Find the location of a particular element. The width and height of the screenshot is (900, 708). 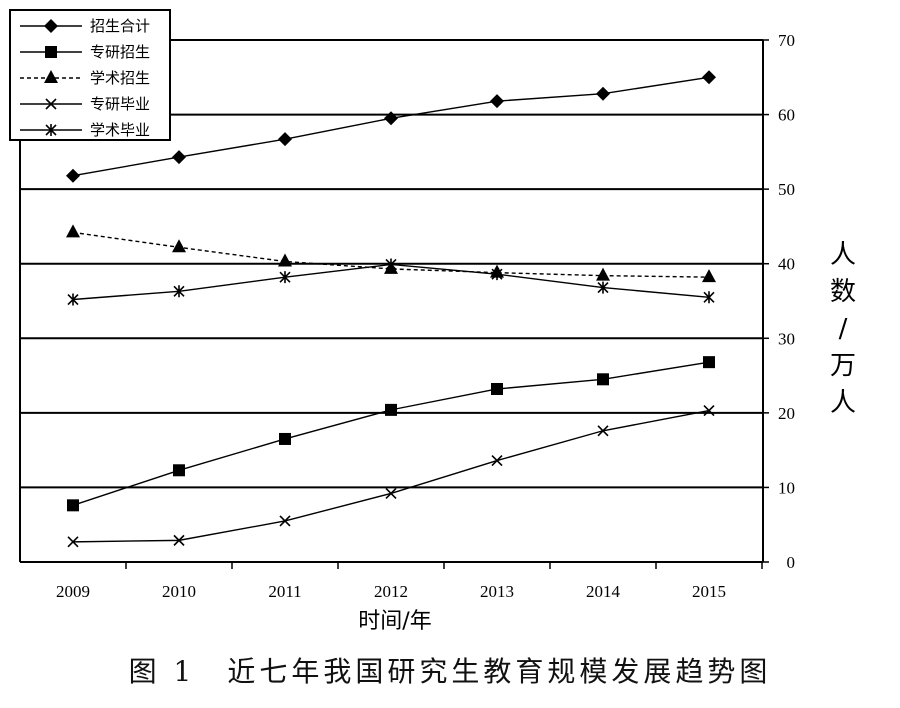

y-tick-label-40: 40 is located at coordinates (786, 264).